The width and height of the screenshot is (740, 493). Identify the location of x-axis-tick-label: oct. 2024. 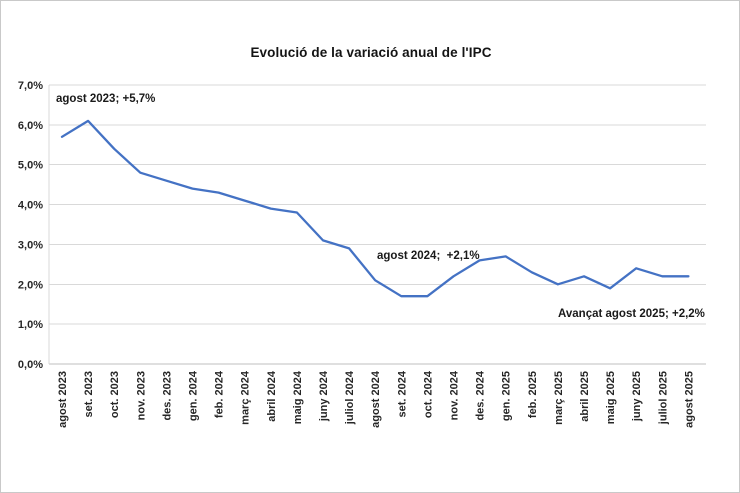
(428, 394).